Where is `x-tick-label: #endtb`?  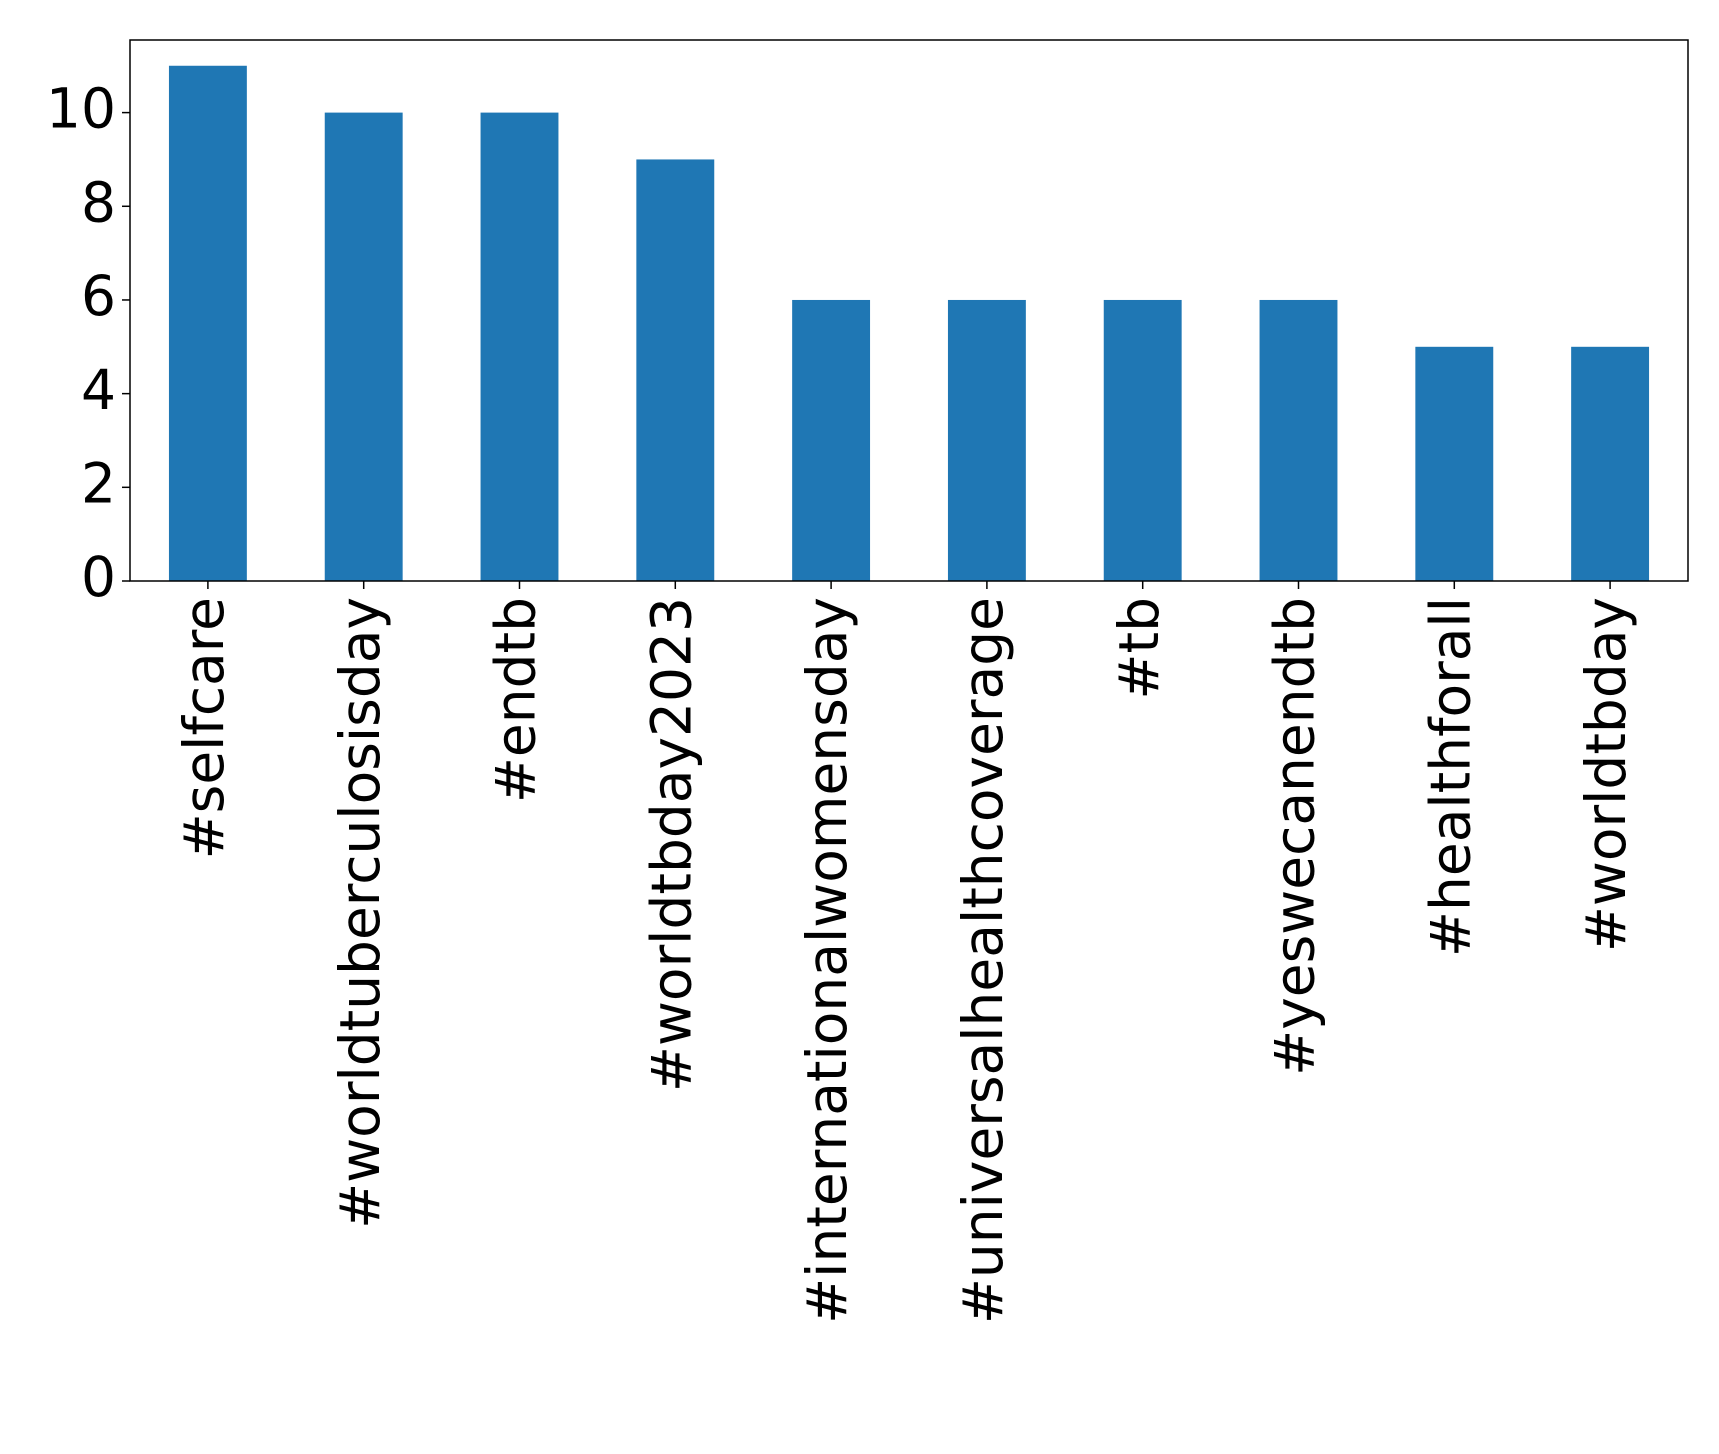
x-tick-label: #endtb is located at coordinates (516, 700).